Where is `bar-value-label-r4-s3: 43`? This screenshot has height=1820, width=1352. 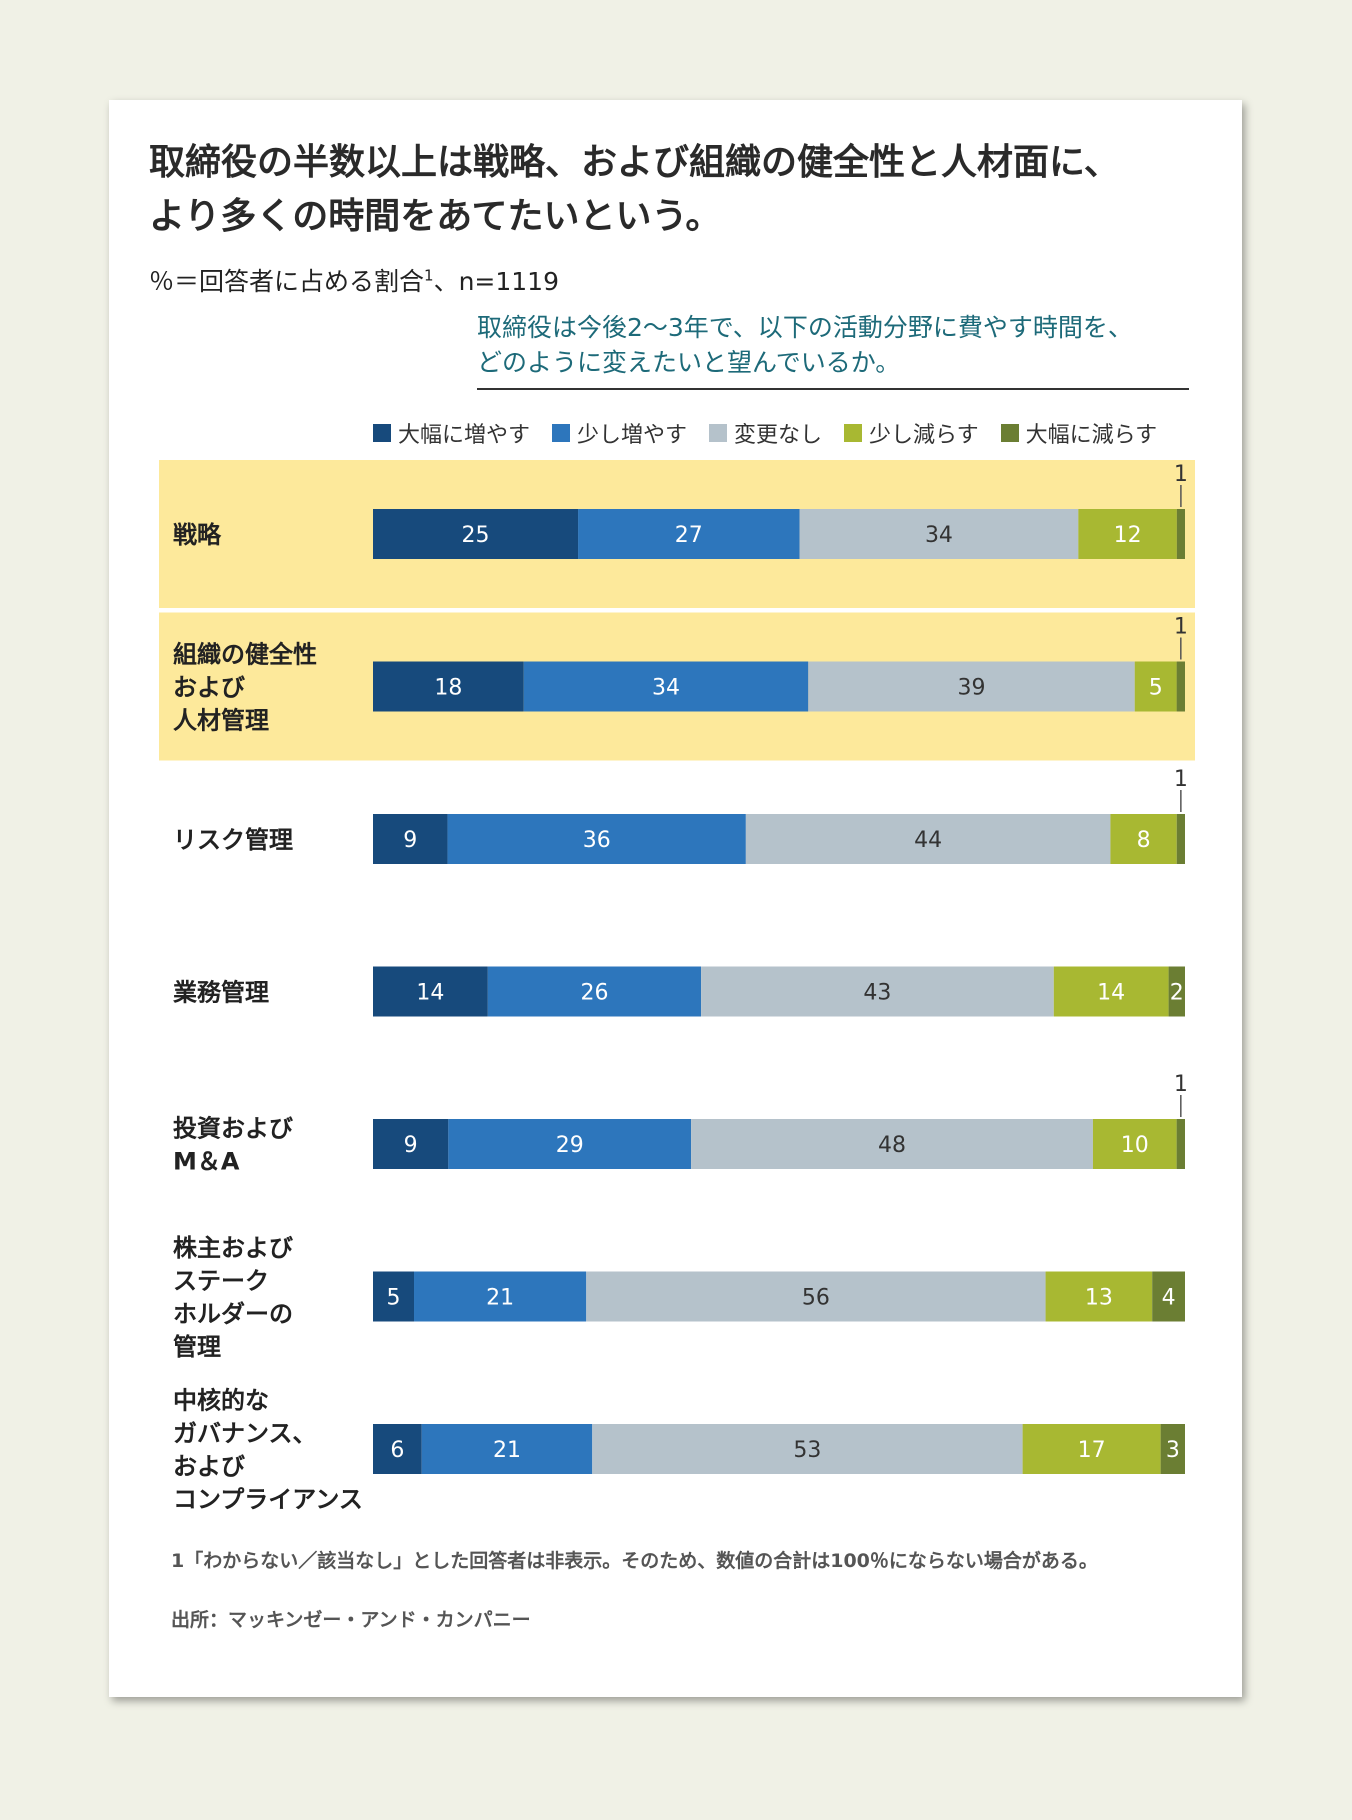 bar-value-label-r4-s3: 43 is located at coordinates (877, 993).